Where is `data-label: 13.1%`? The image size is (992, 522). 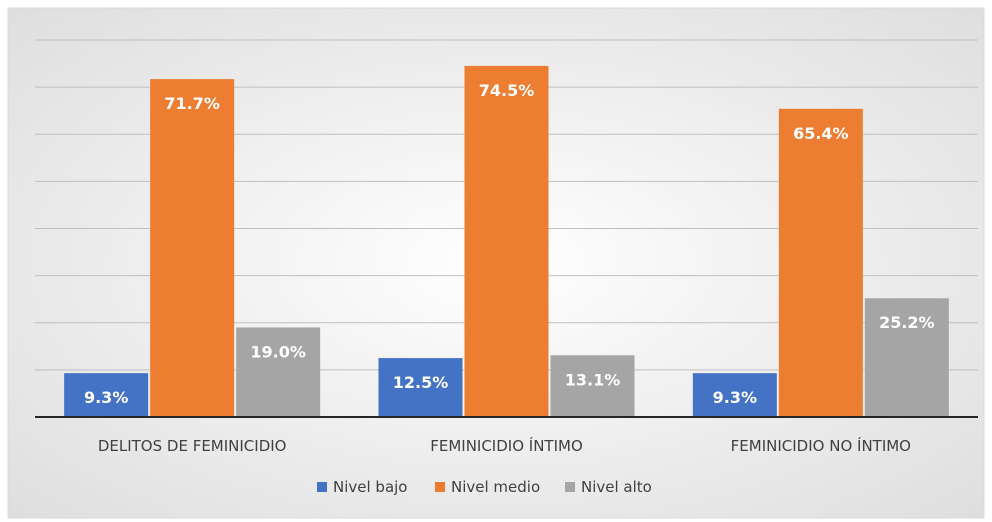 data-label: 13.1% is located at coordinates (593, 379).